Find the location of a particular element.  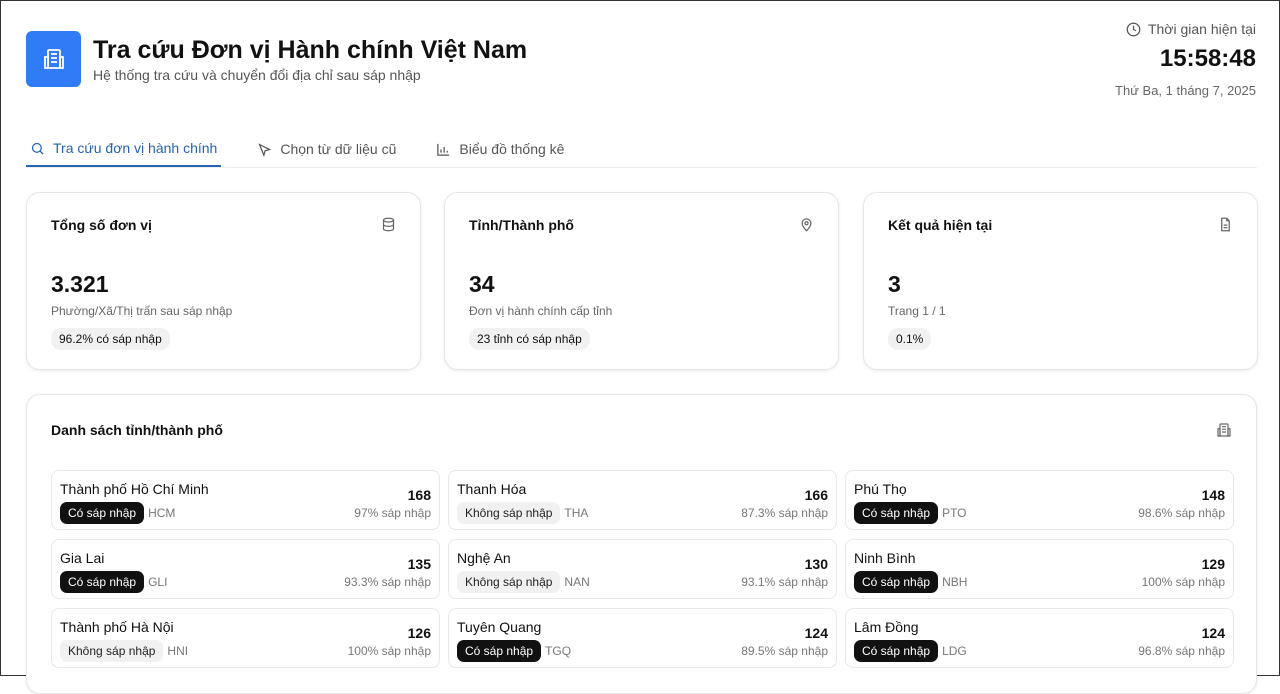

province-code: NBH is located at coordinates (955, 582).